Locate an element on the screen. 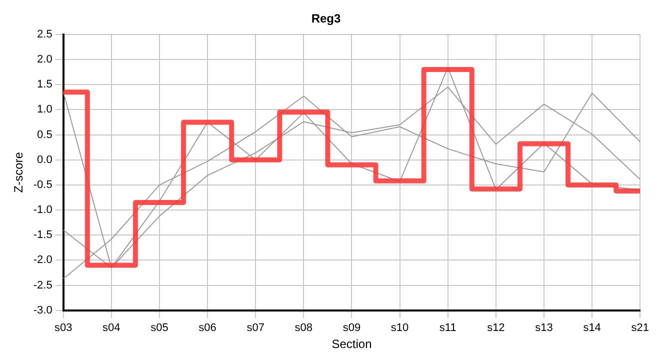 This screenshot has height=360, width=660. x-tick-label: s11 is located at coordinates (447, 328).